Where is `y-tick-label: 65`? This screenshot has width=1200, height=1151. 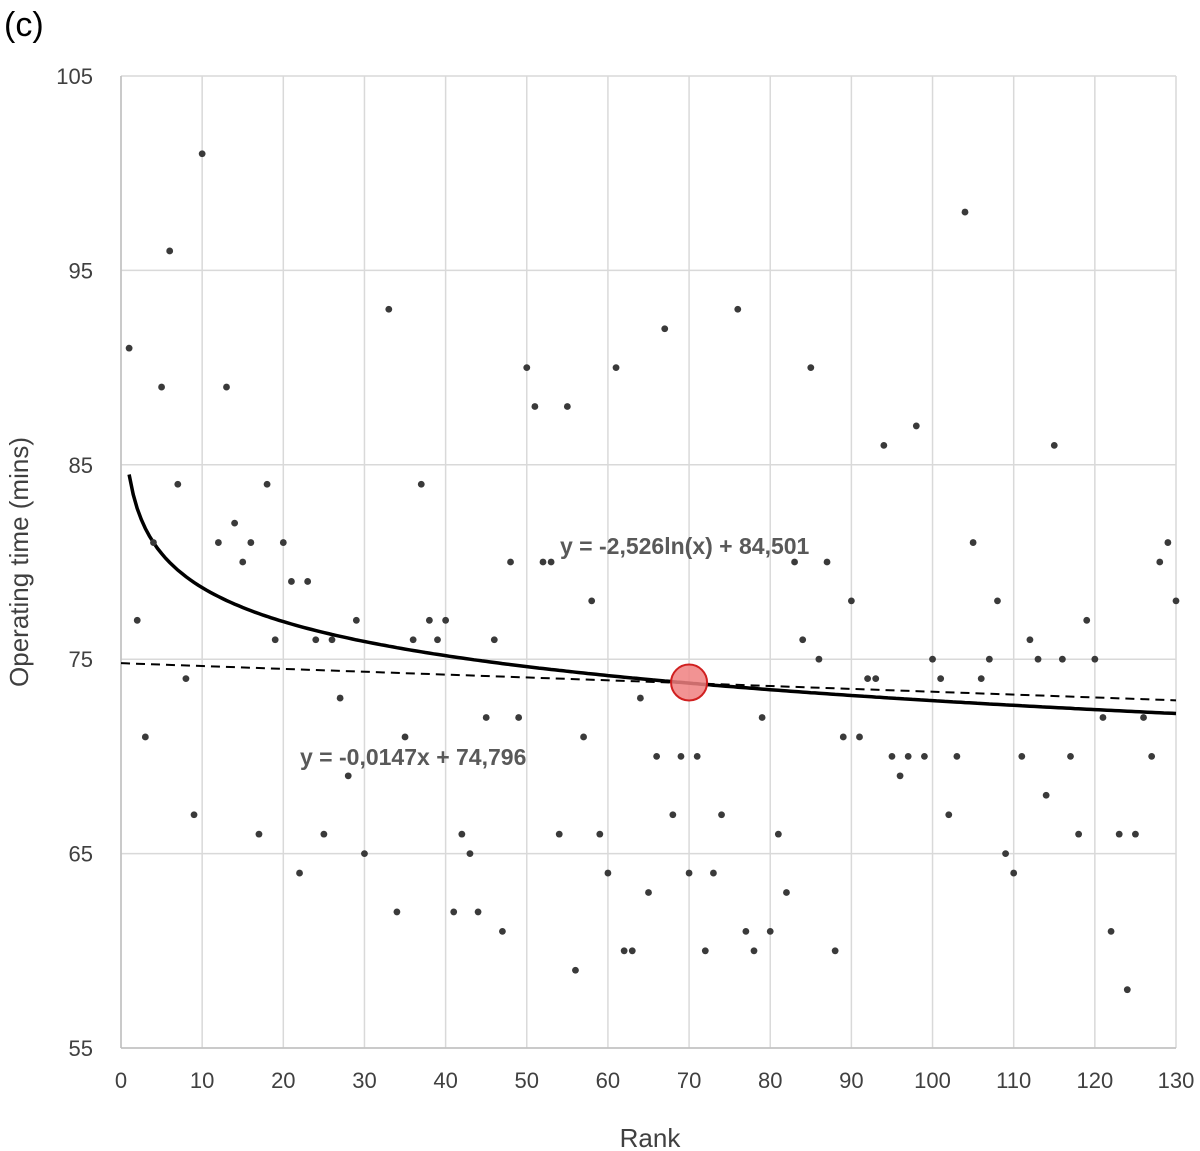
y-tick-label: 65 is located at coordinates (81, 854).